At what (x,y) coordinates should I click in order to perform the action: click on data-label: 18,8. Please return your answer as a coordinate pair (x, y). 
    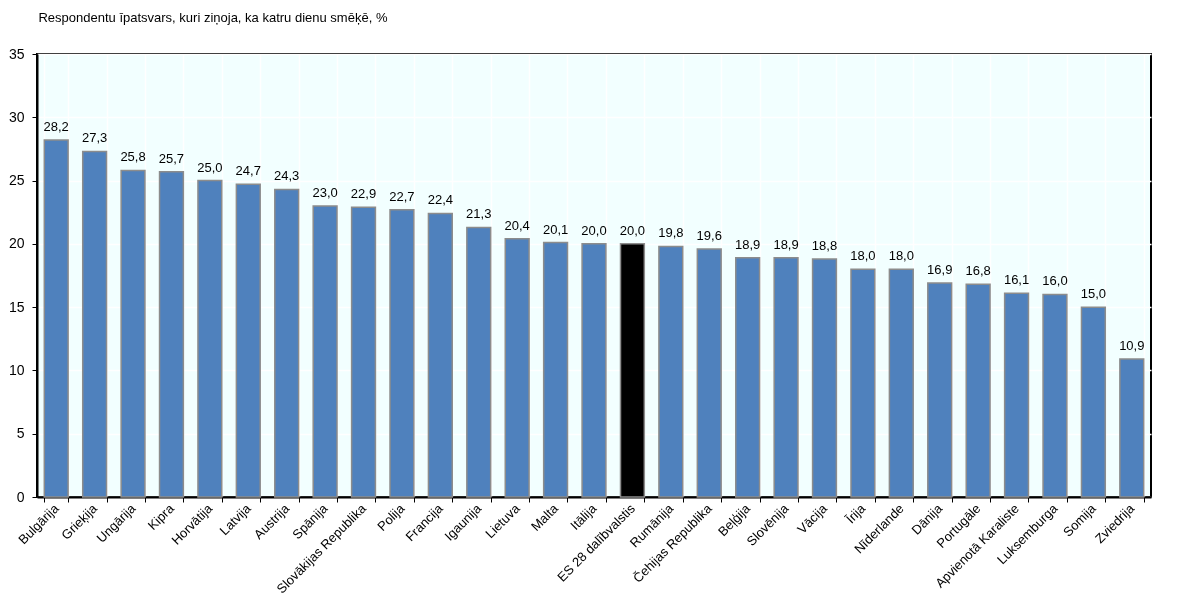
    Looking at the image, I should click on (824, 246).